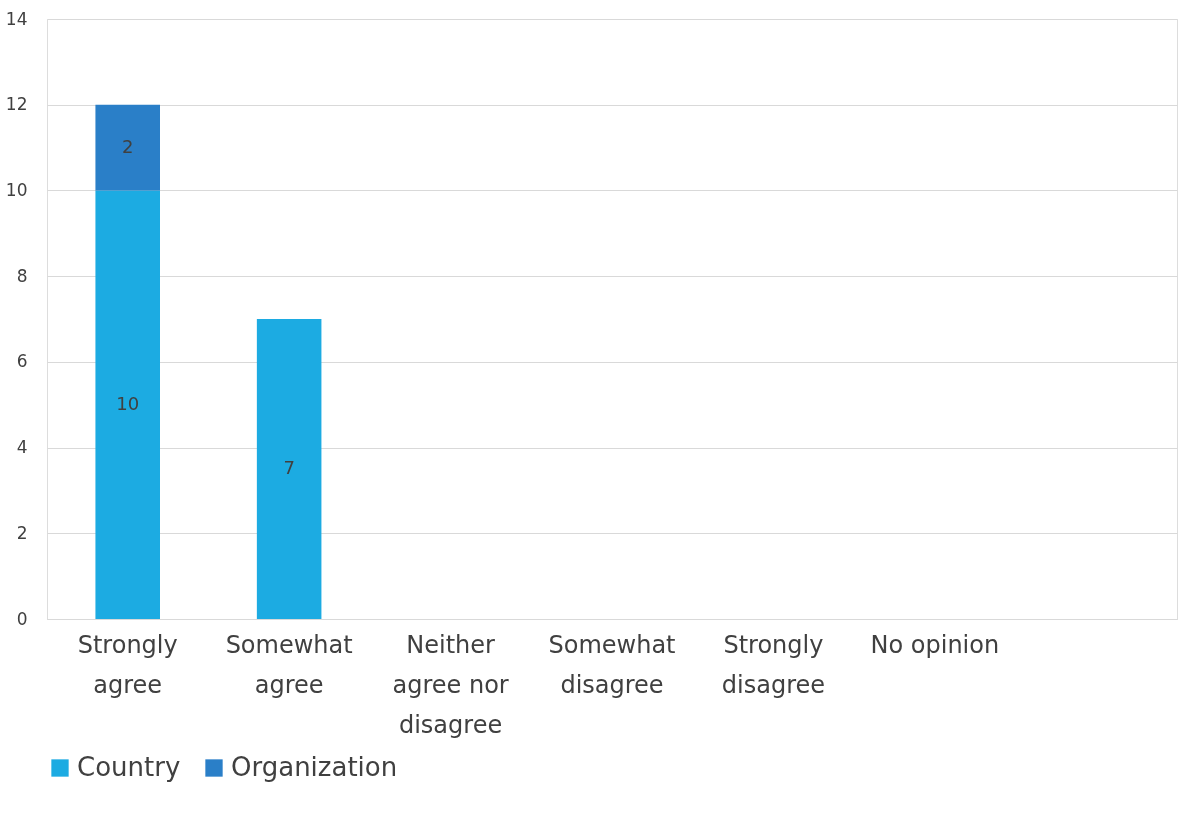 This screenshot has width=1202, height=818. I want to click on y-tick-label: 10, so click(16, 189).